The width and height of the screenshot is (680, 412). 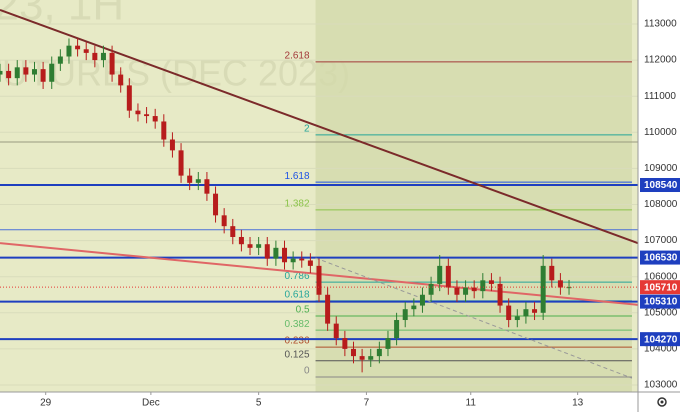 I want to click on x-tick-label: Dec, so click(x=151, y=403).